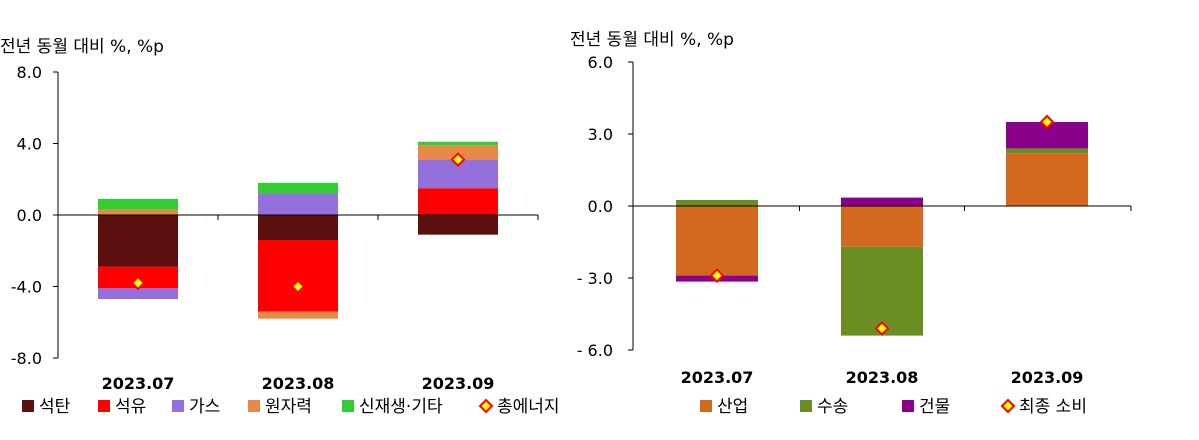 This screenshot has height=440, width=1199. What do you see at coordinates (204, 407) in the screenshot?
I see `legend-label: 가스` at bounding box center [204, 407].